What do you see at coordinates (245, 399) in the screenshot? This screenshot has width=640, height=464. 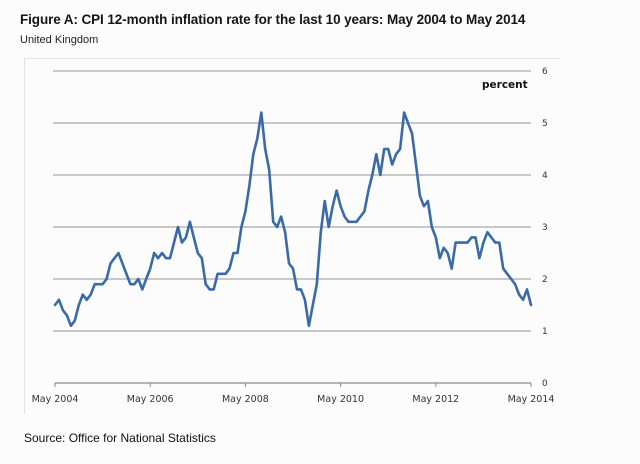 I see `x-tick-label: May 2008` at bounding box center [245, 399].